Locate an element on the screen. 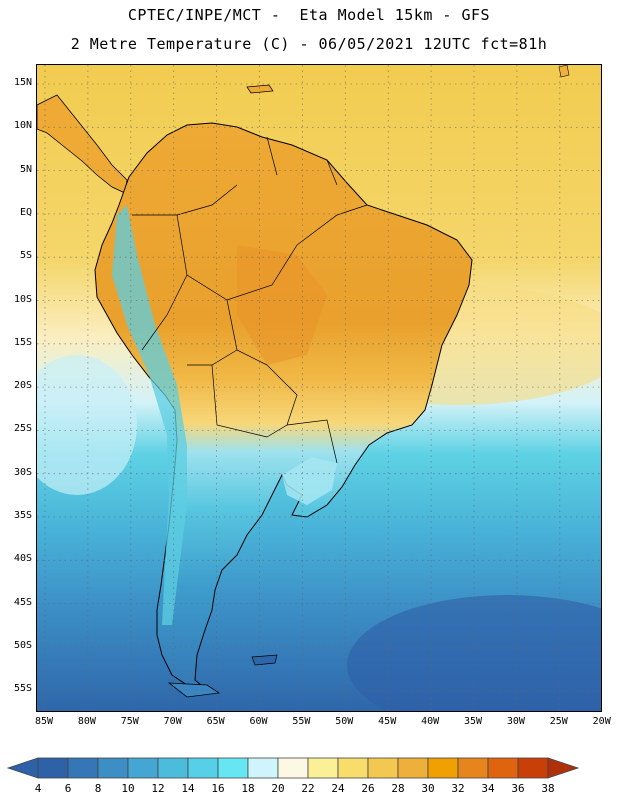  cold-pacific-patch is located at coordinates (87, 425).